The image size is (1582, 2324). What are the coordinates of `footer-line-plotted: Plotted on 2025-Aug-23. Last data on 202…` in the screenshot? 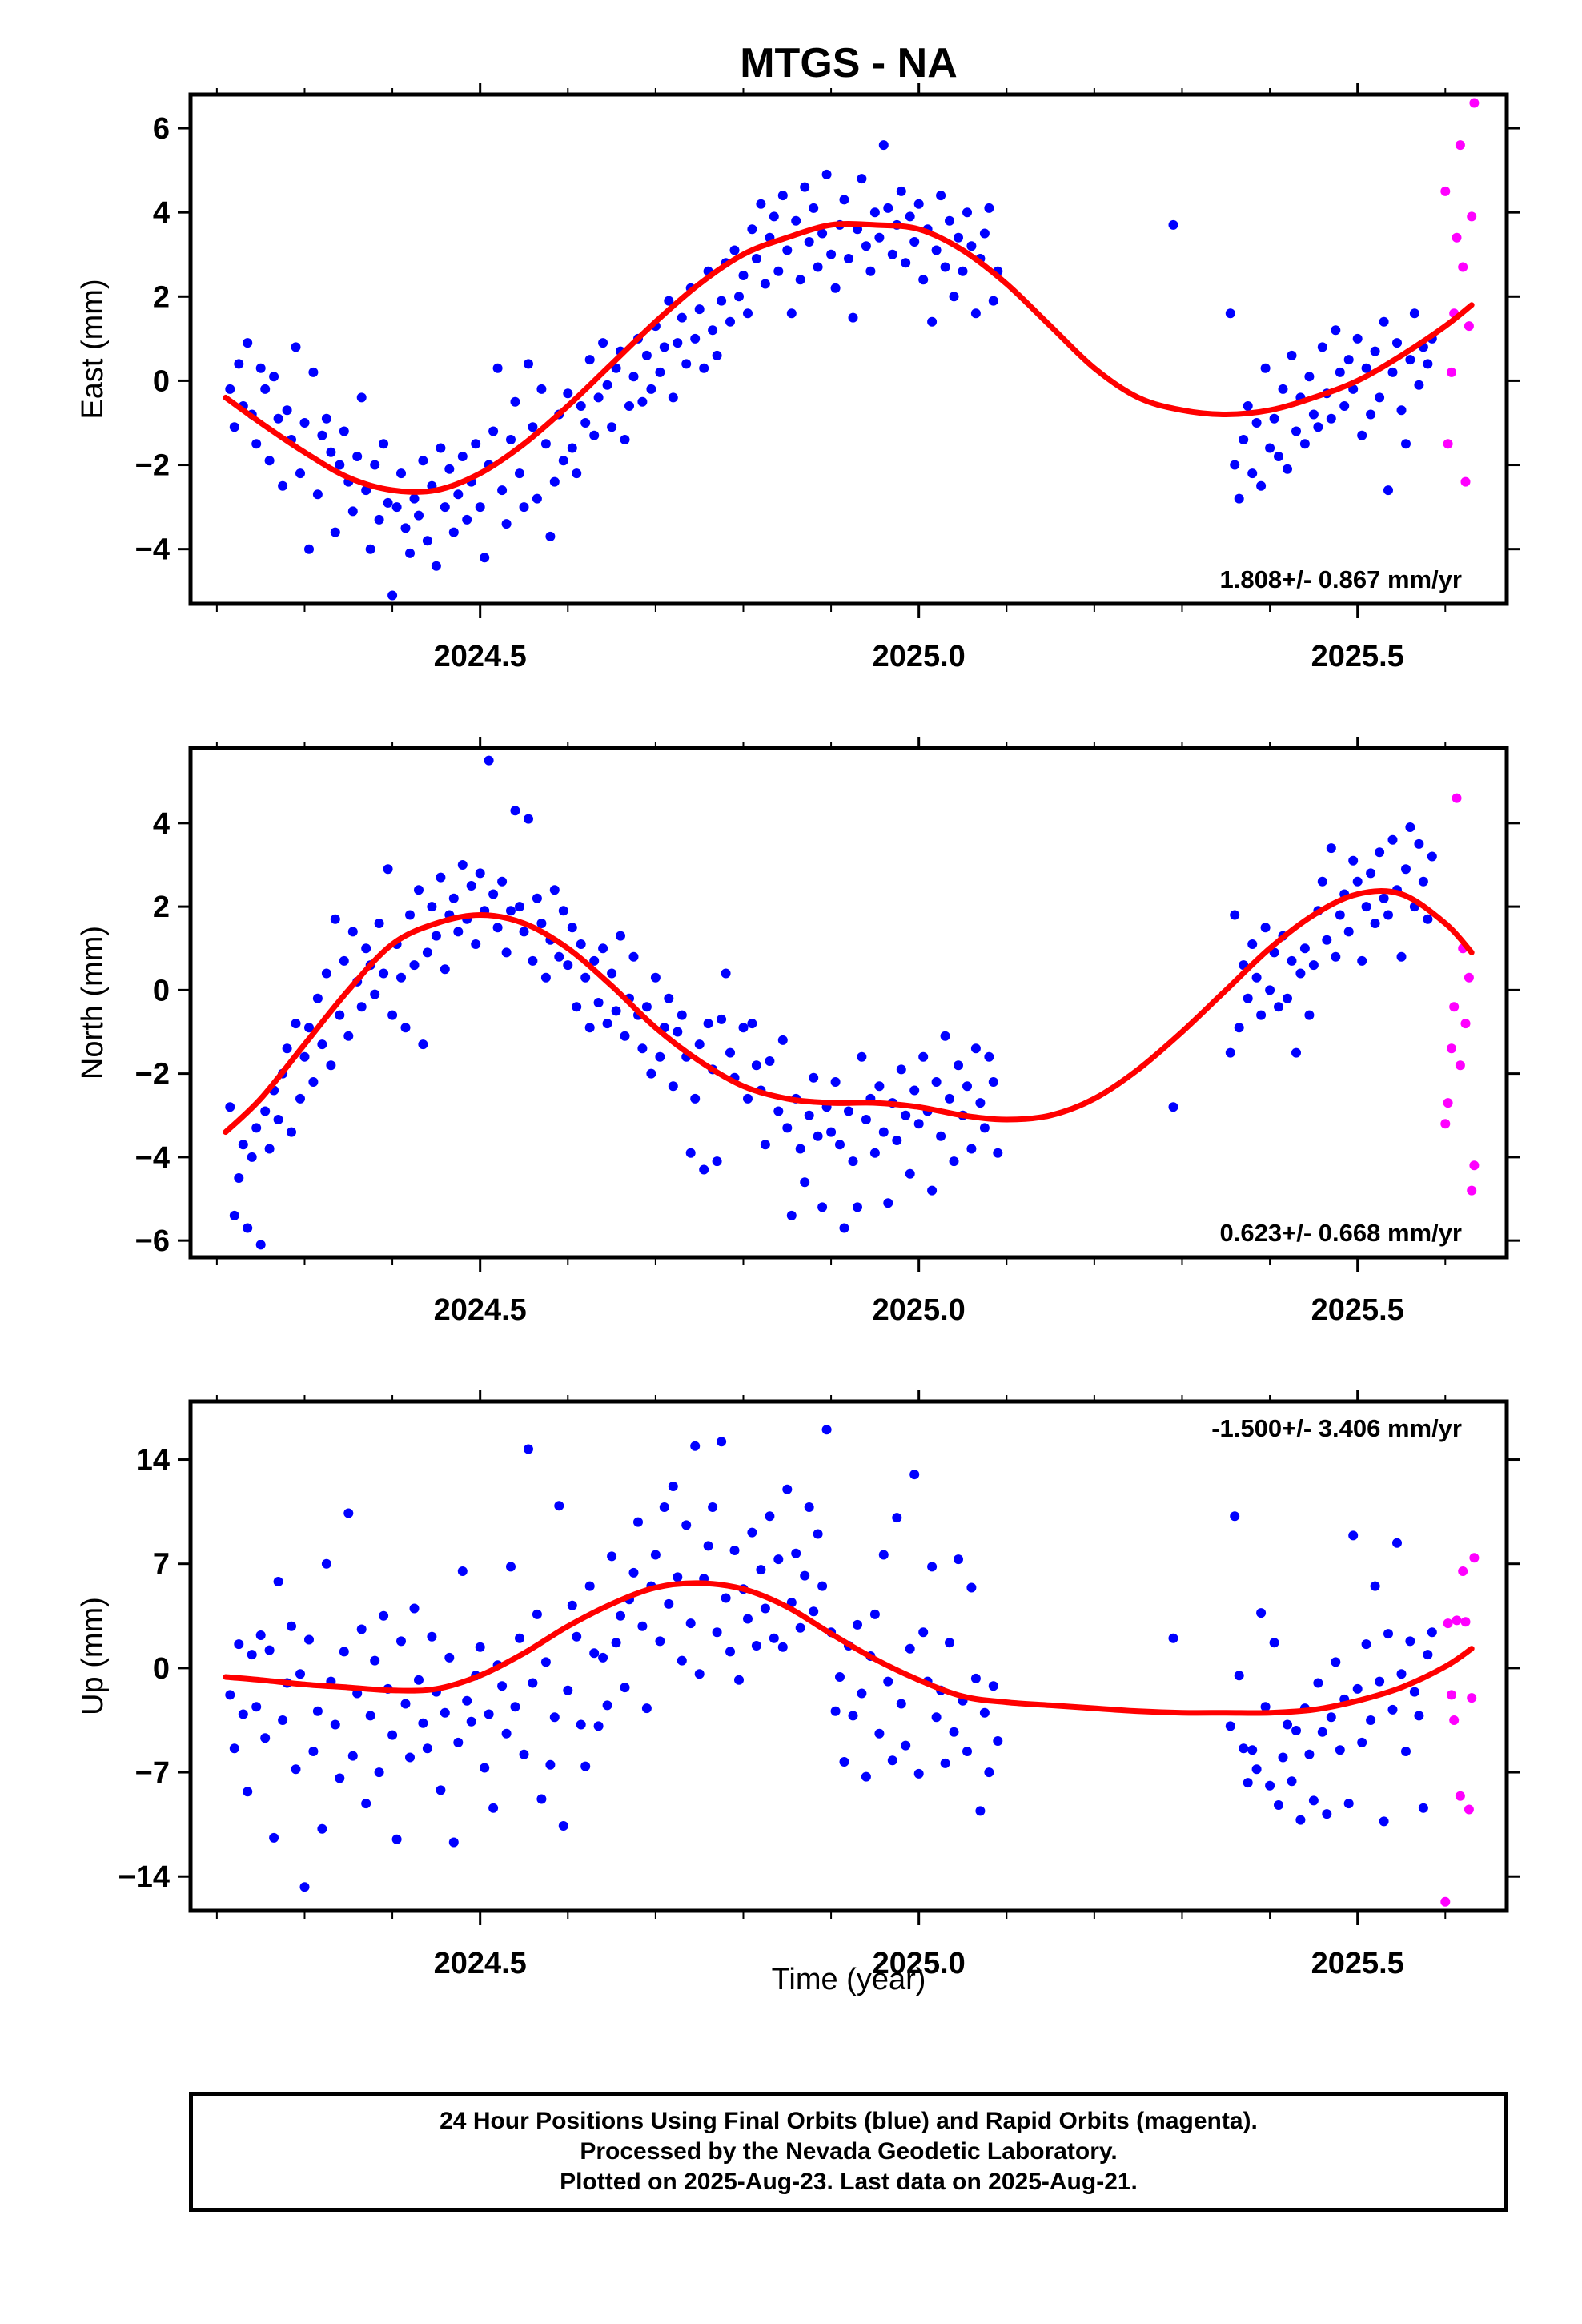 It's located at (849, 2182).